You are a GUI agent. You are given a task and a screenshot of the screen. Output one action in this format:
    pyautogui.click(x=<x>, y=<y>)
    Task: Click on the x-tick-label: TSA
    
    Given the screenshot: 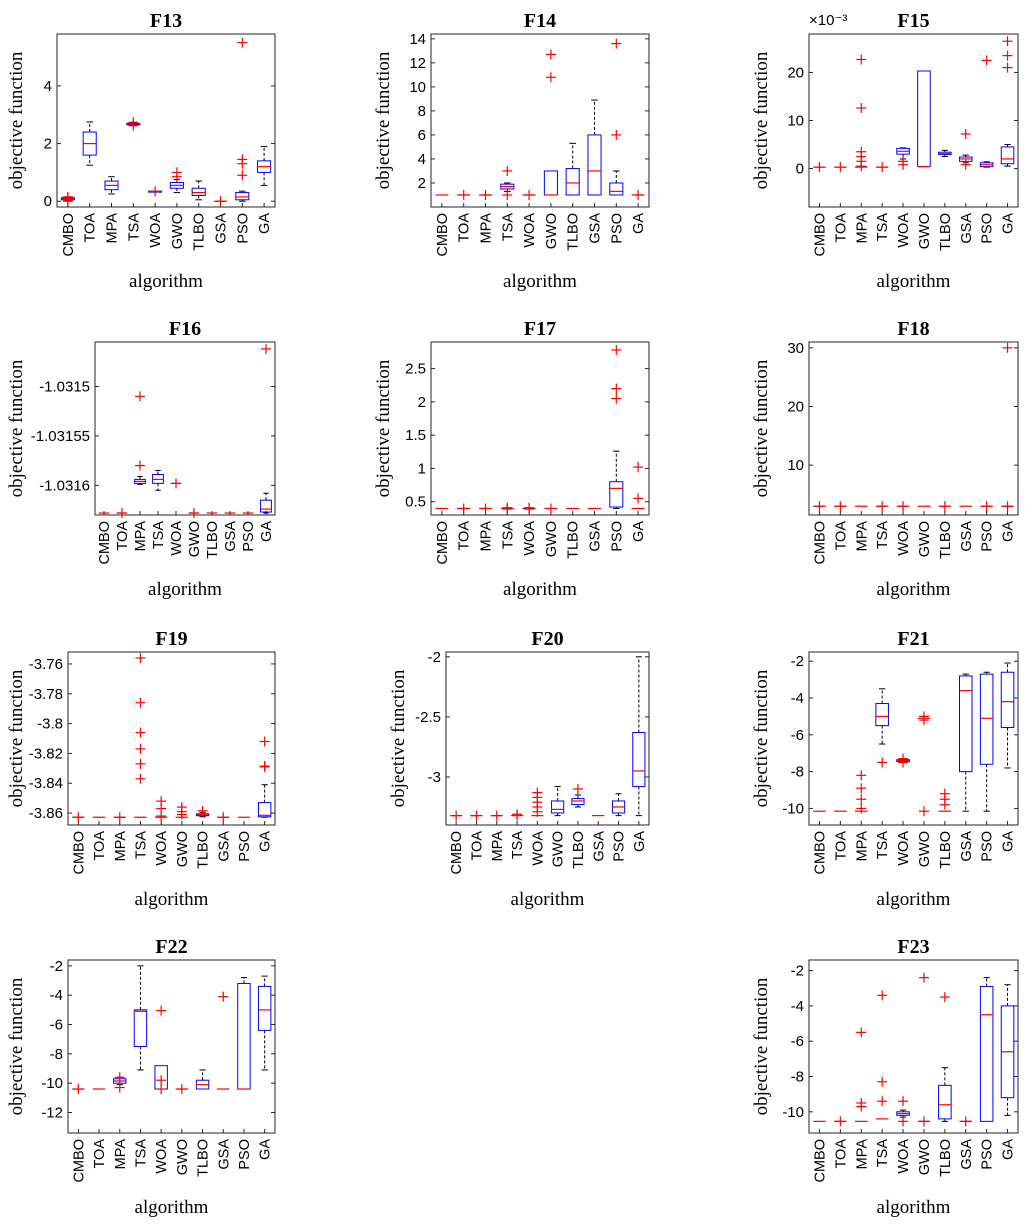 What is the action you would take?
    pyautogui.click(x=518, y=845)
    